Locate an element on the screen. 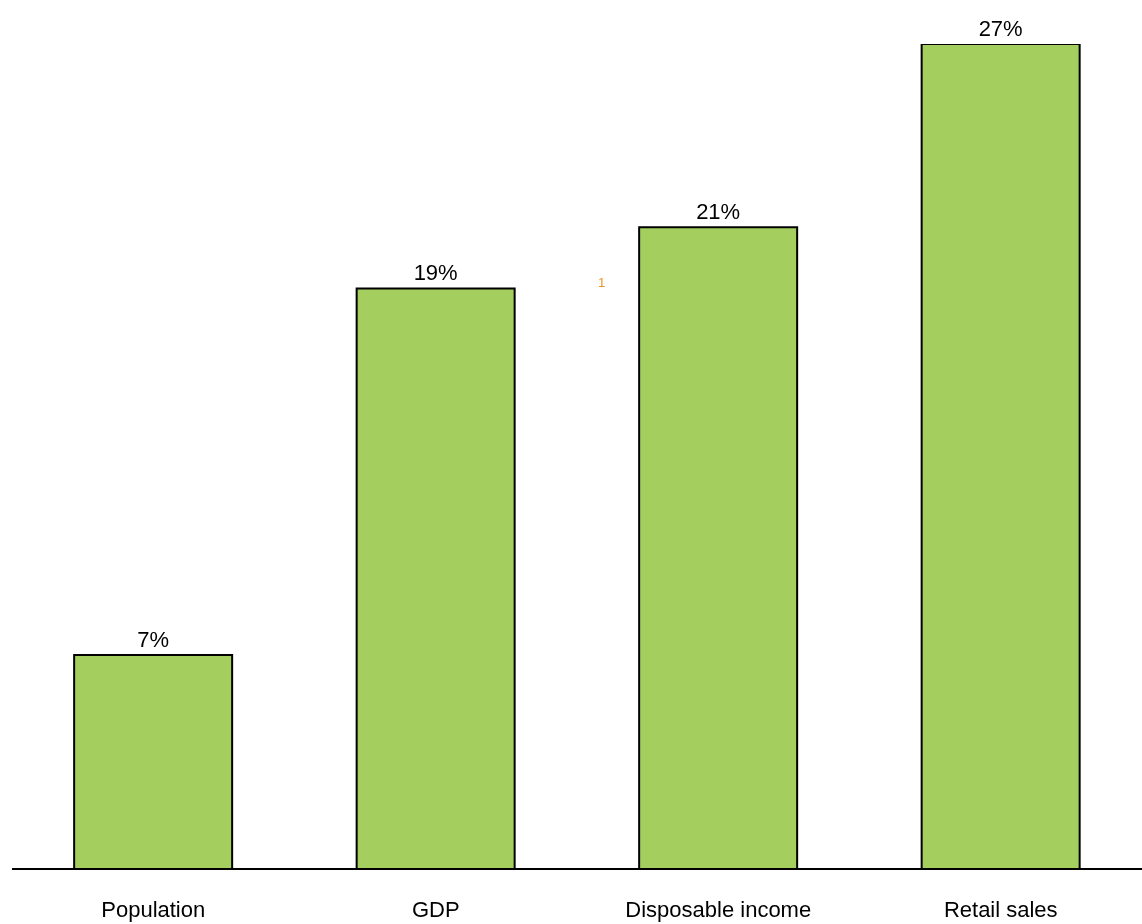 This screenshot has height=924, width=1142. x-tick-label: Population is located at coordinates (153, 909).